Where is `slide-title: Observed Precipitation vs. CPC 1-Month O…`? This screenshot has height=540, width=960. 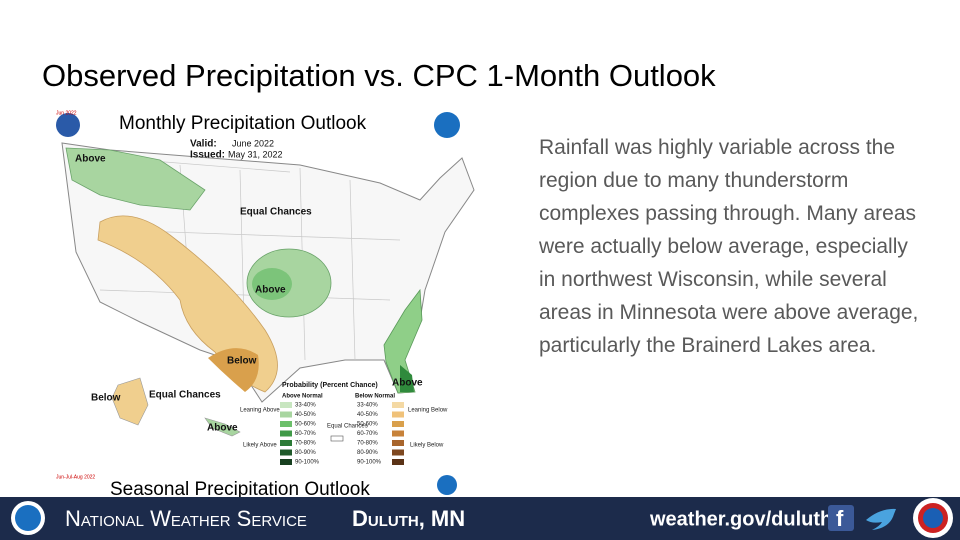 slide-title: Observed Precipitation vs. CPC 1-Month O… is located at coordinates (379, 75).